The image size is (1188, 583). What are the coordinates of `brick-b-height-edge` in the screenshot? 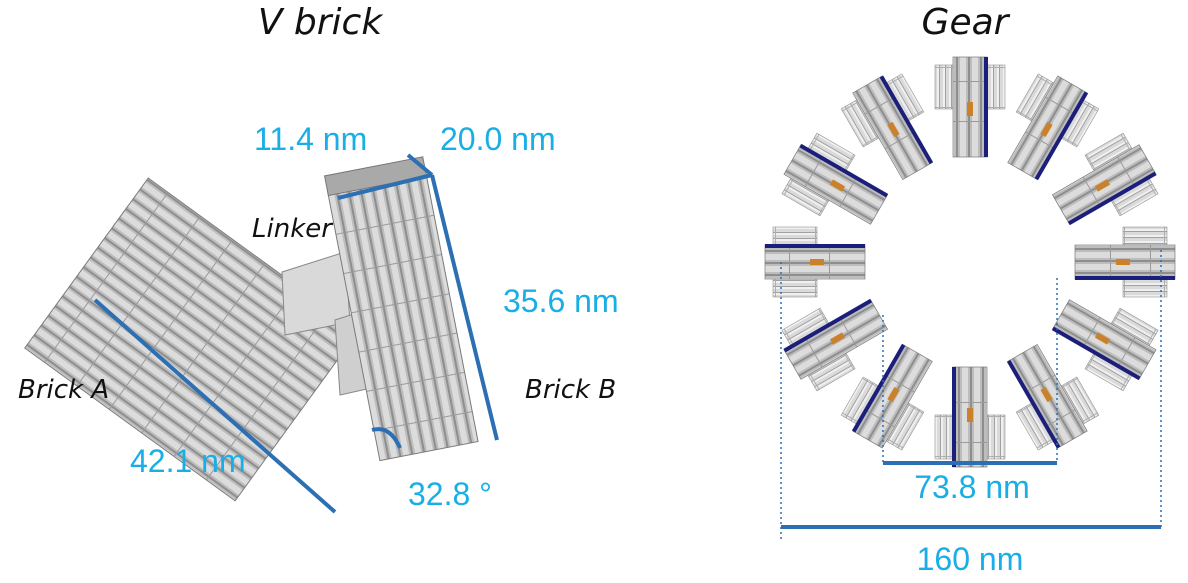 It's located at (464, 307).